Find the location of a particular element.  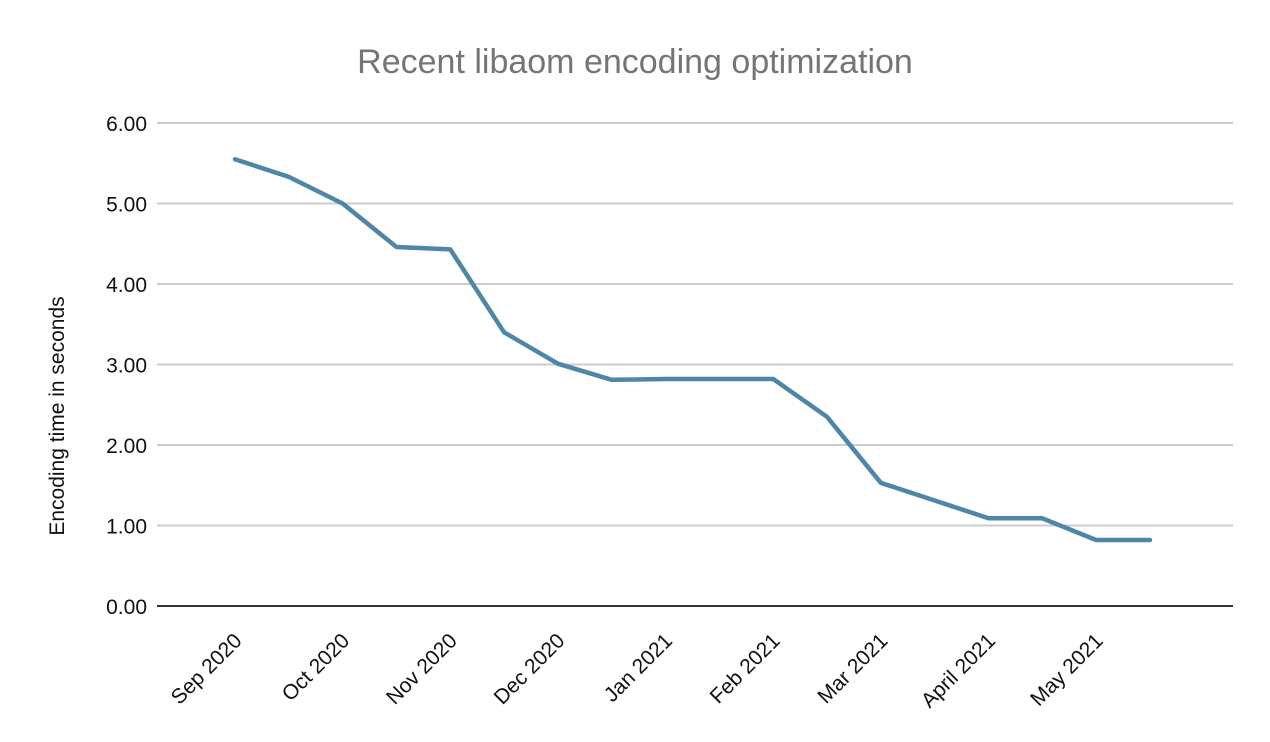

x-tick-label: April 2021 is located at coordinates (958, 670).